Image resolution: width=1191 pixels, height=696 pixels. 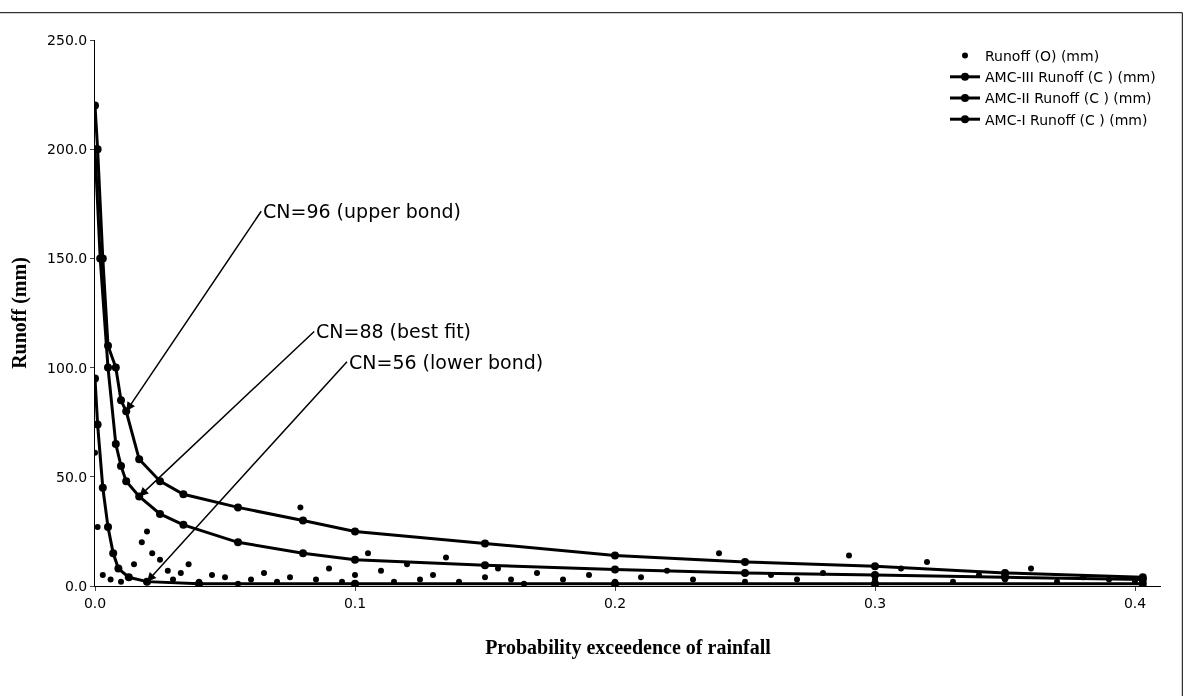 I want to click on legend-label: AMC-I Runoff (C ) (mm), so click(x=1066, y=119).